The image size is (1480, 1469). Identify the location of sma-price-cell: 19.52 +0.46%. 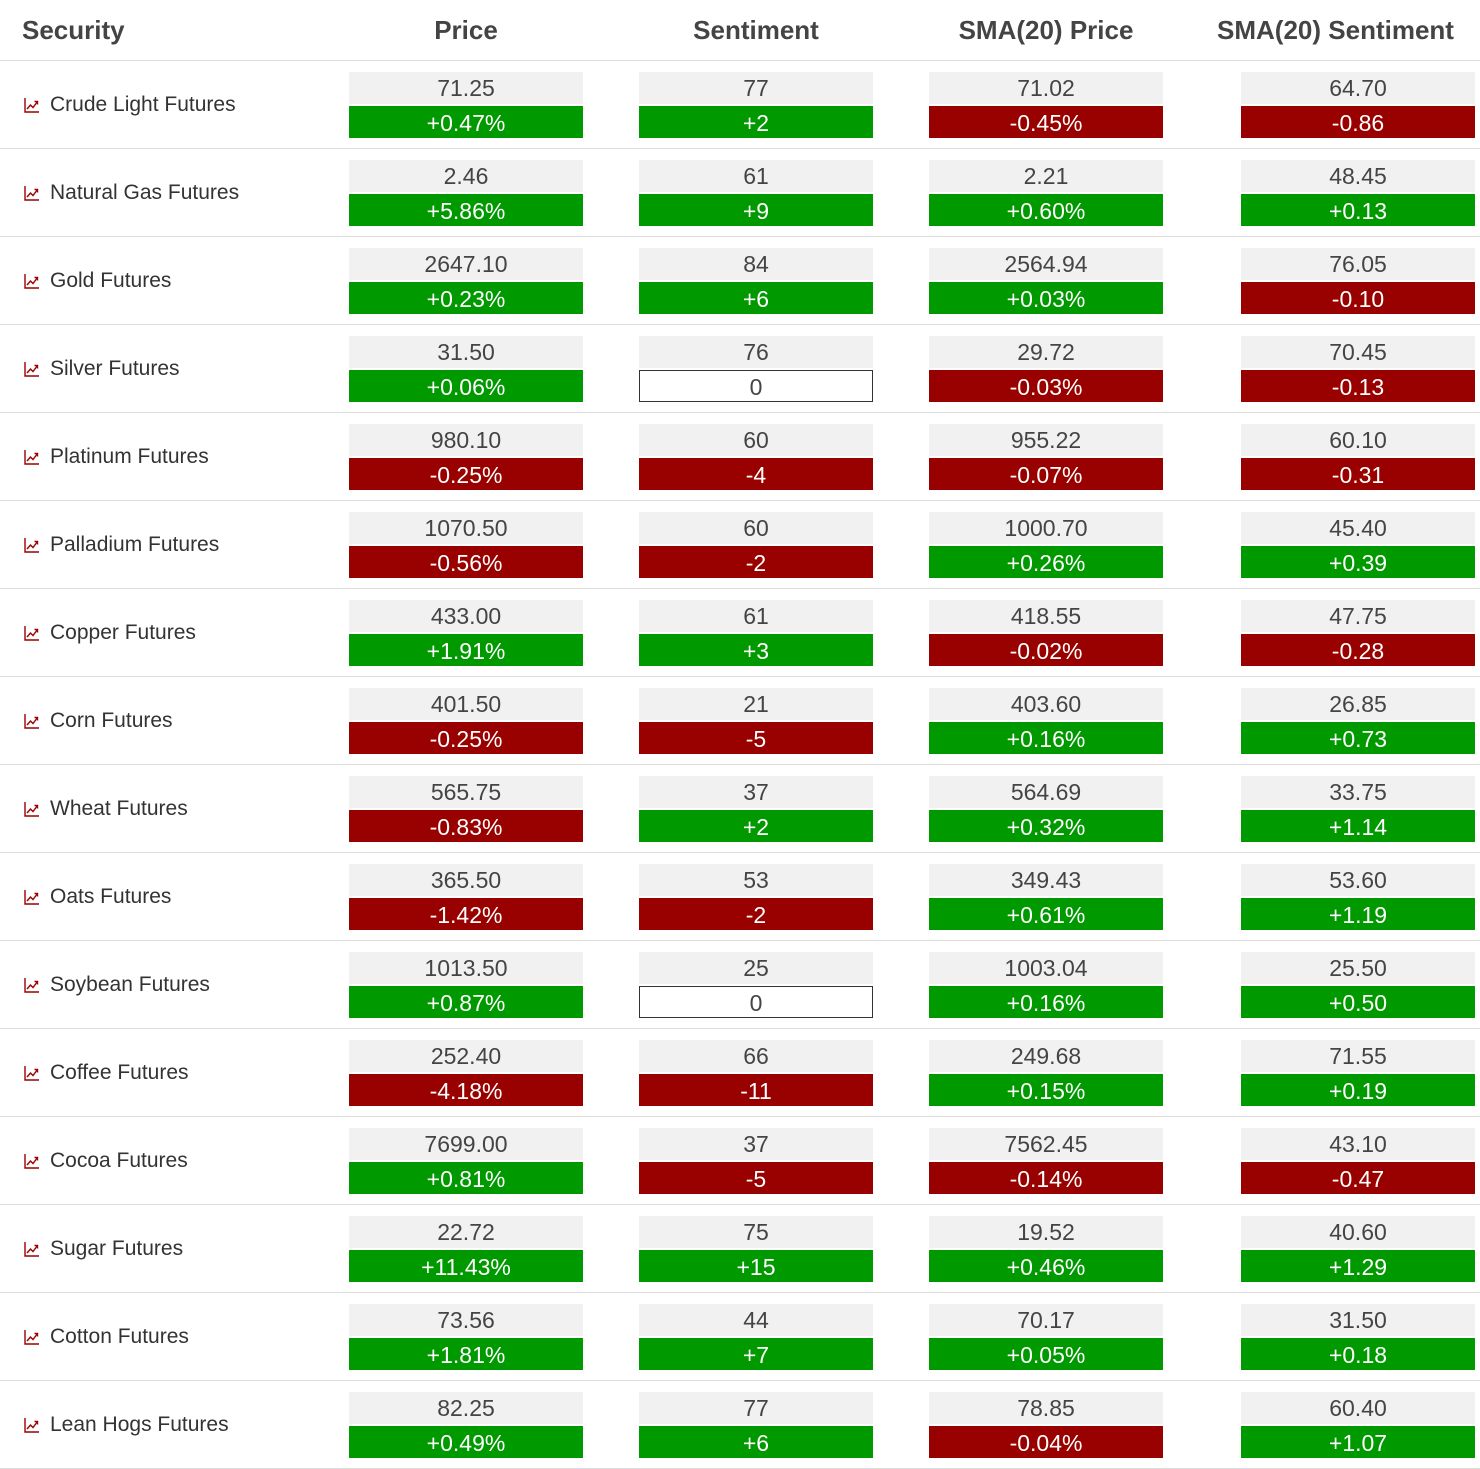
(1046, 1248).